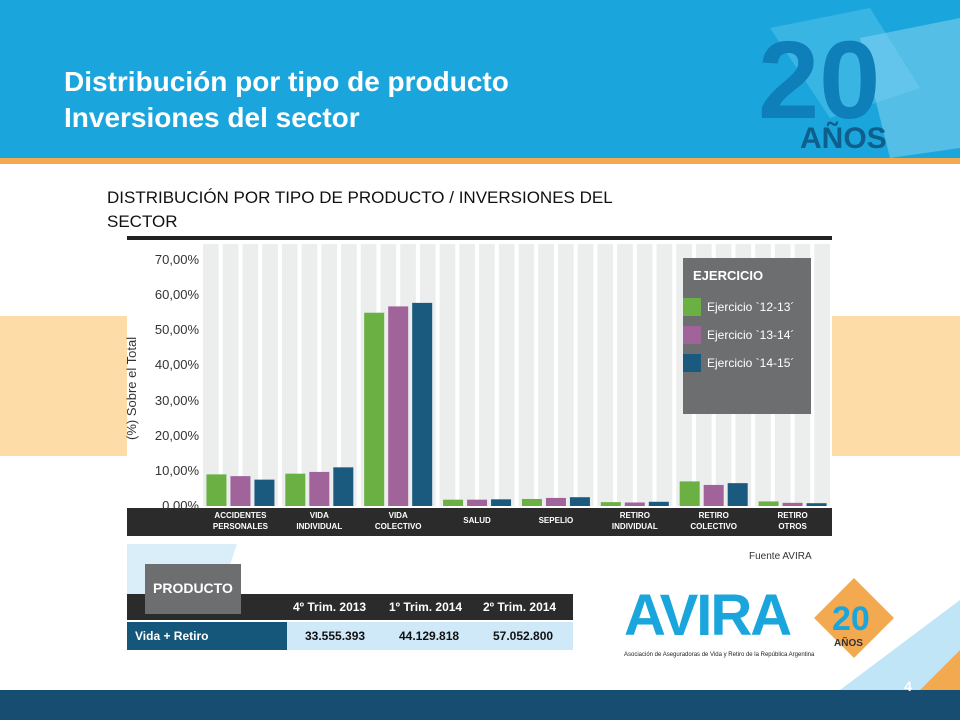 The height and width of the screenshot is (720, 960). I want to click on x-tick-label: RETIRO INDIVIDUAL, so click(634, 521).